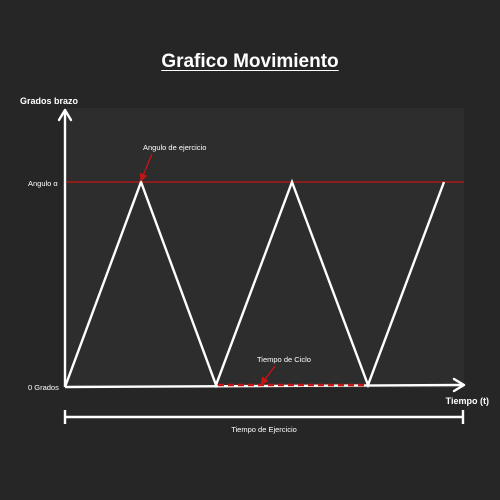  I want to click on y-axis-arrow-icon, so click(65, 115).